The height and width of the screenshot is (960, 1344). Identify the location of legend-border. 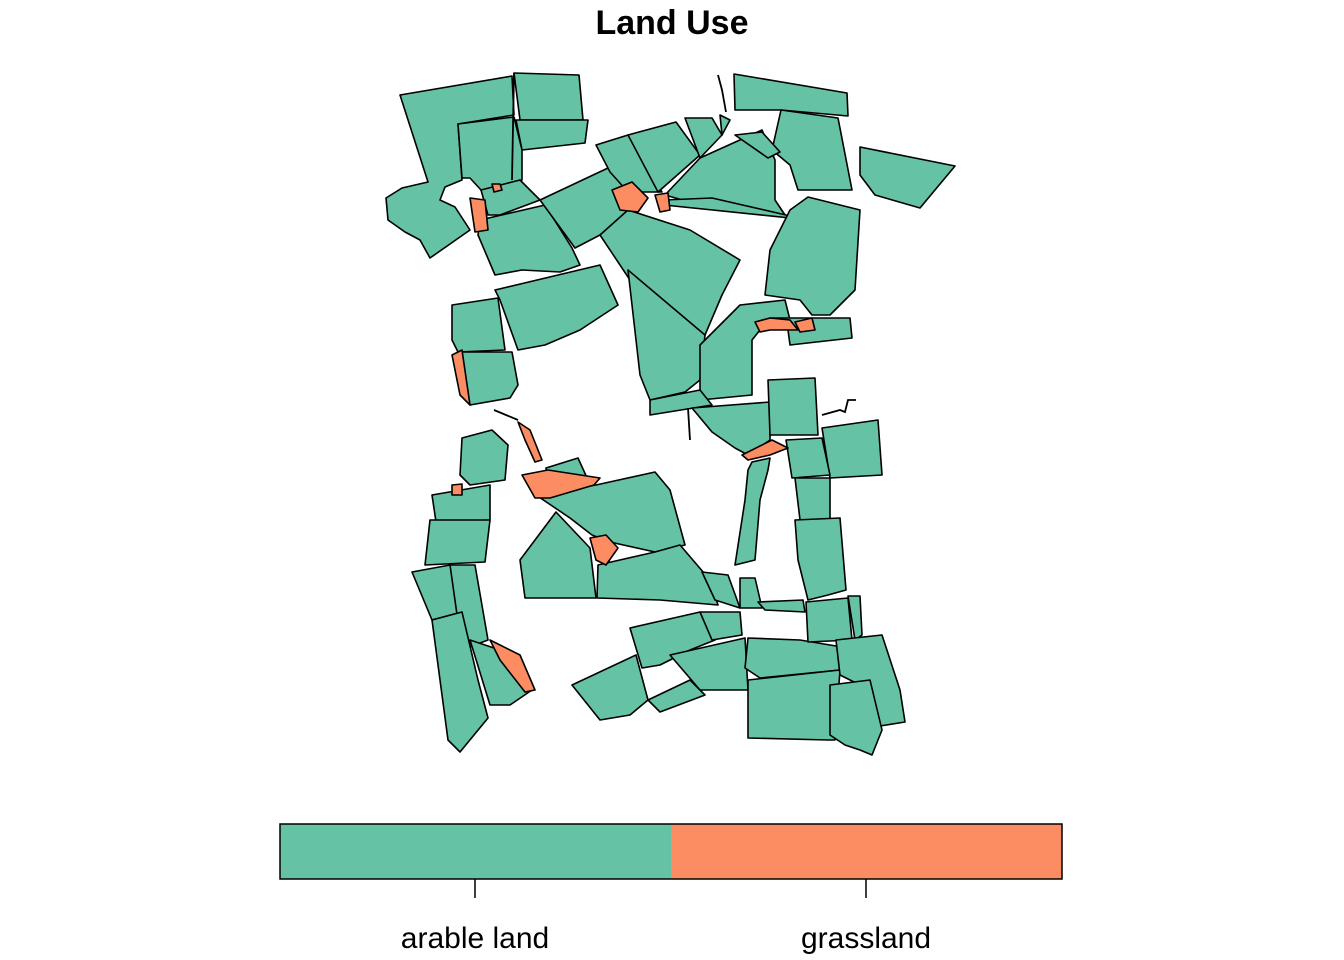
(671, 851).